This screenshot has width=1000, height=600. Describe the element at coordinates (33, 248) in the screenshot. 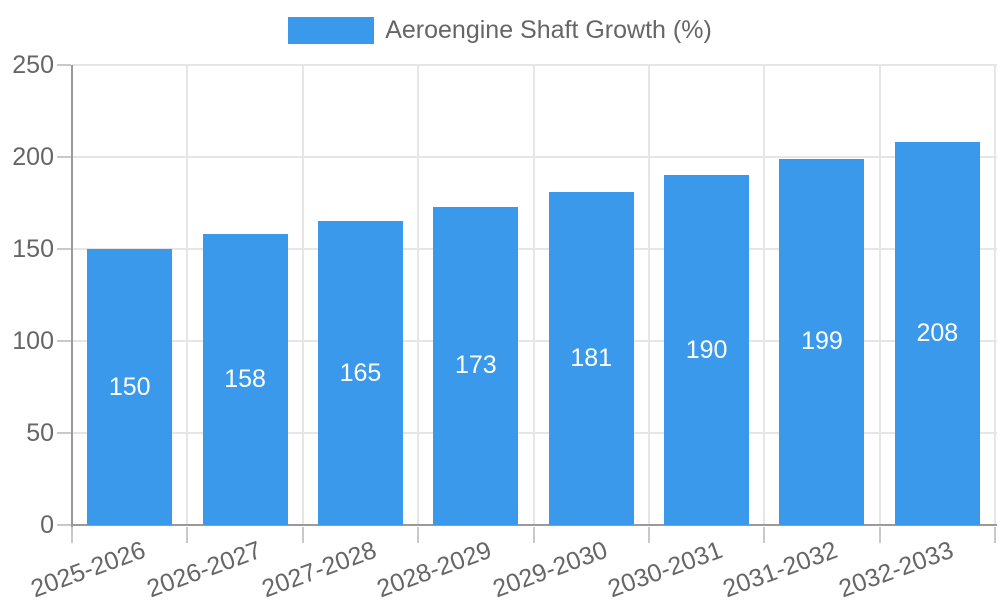

I see `y-axis-tick-label: 150` at that location.